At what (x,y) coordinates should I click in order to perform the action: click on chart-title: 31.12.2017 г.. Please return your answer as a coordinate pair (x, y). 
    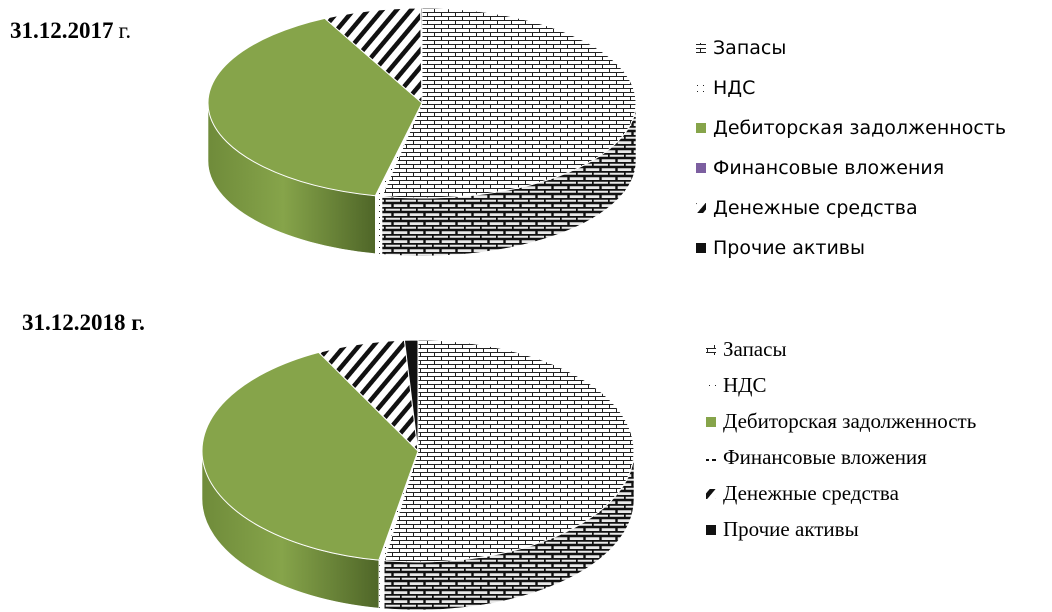
    Looking at the image, I should click on (70, 30).